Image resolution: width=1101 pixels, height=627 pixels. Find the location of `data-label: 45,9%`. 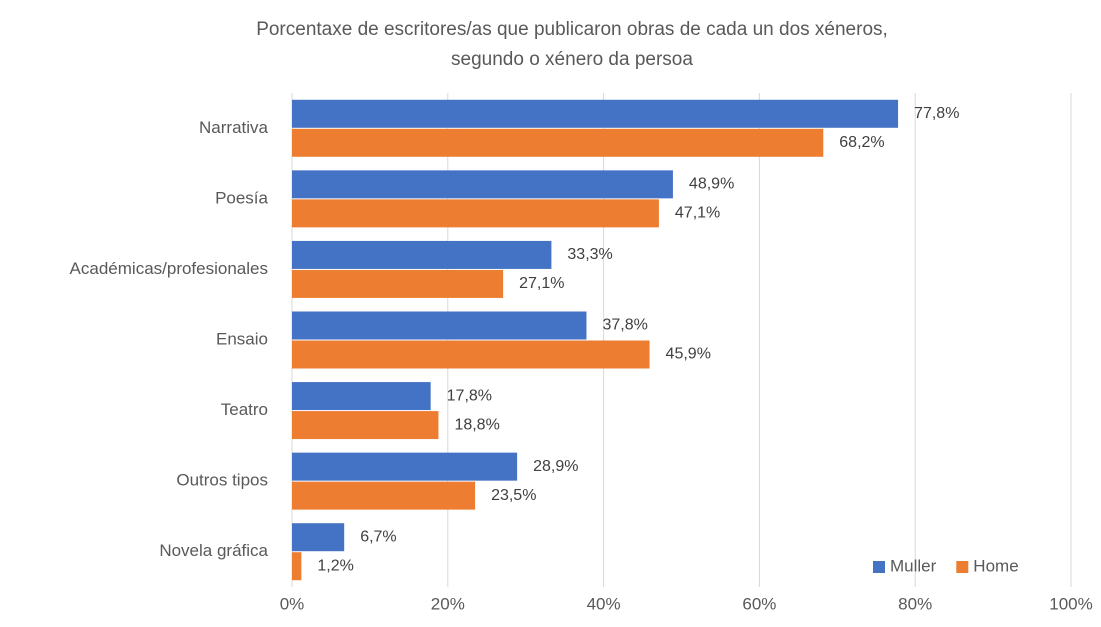

data-label: 45,9% is located at coordinates (688, 354).